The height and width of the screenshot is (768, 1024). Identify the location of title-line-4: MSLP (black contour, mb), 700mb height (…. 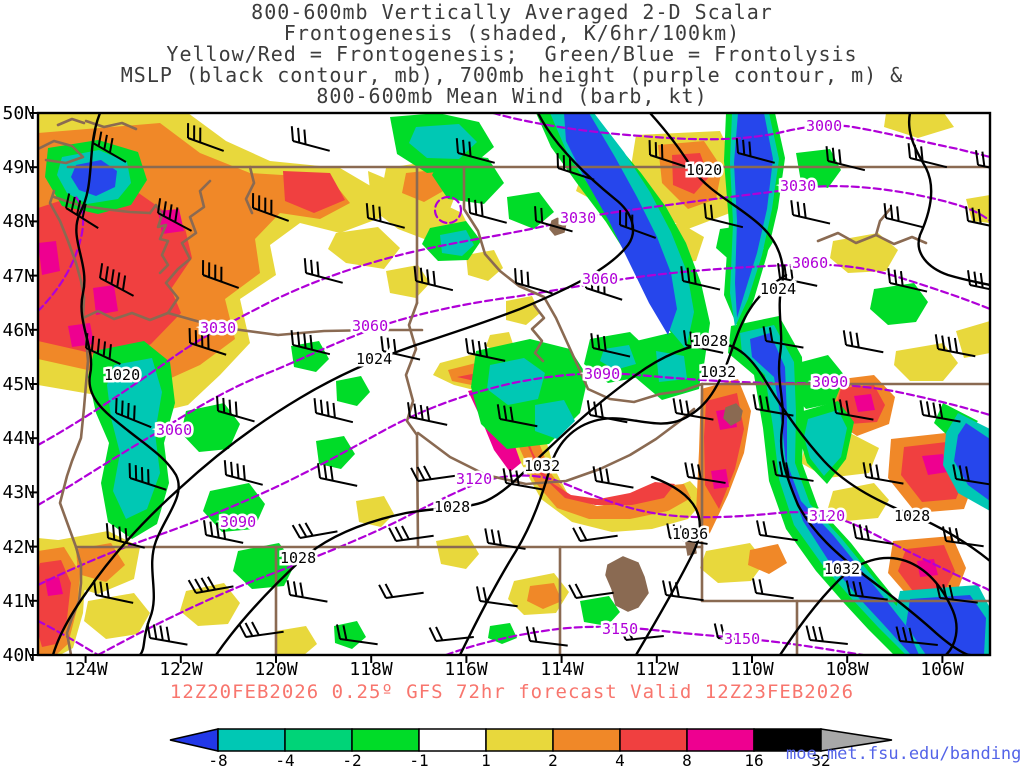
(512, 75).